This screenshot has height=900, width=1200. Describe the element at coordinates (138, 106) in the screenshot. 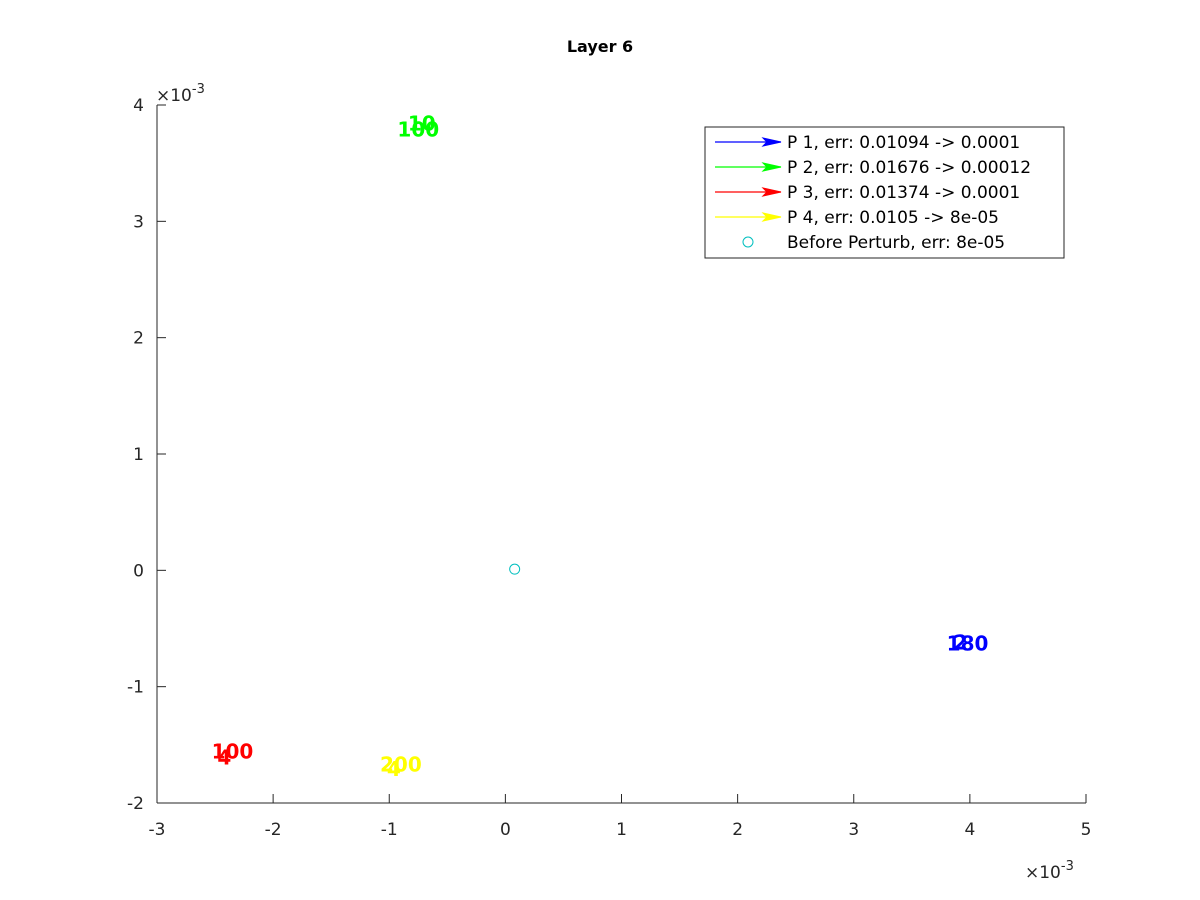

I see `y-tick-label: 4` at that location.